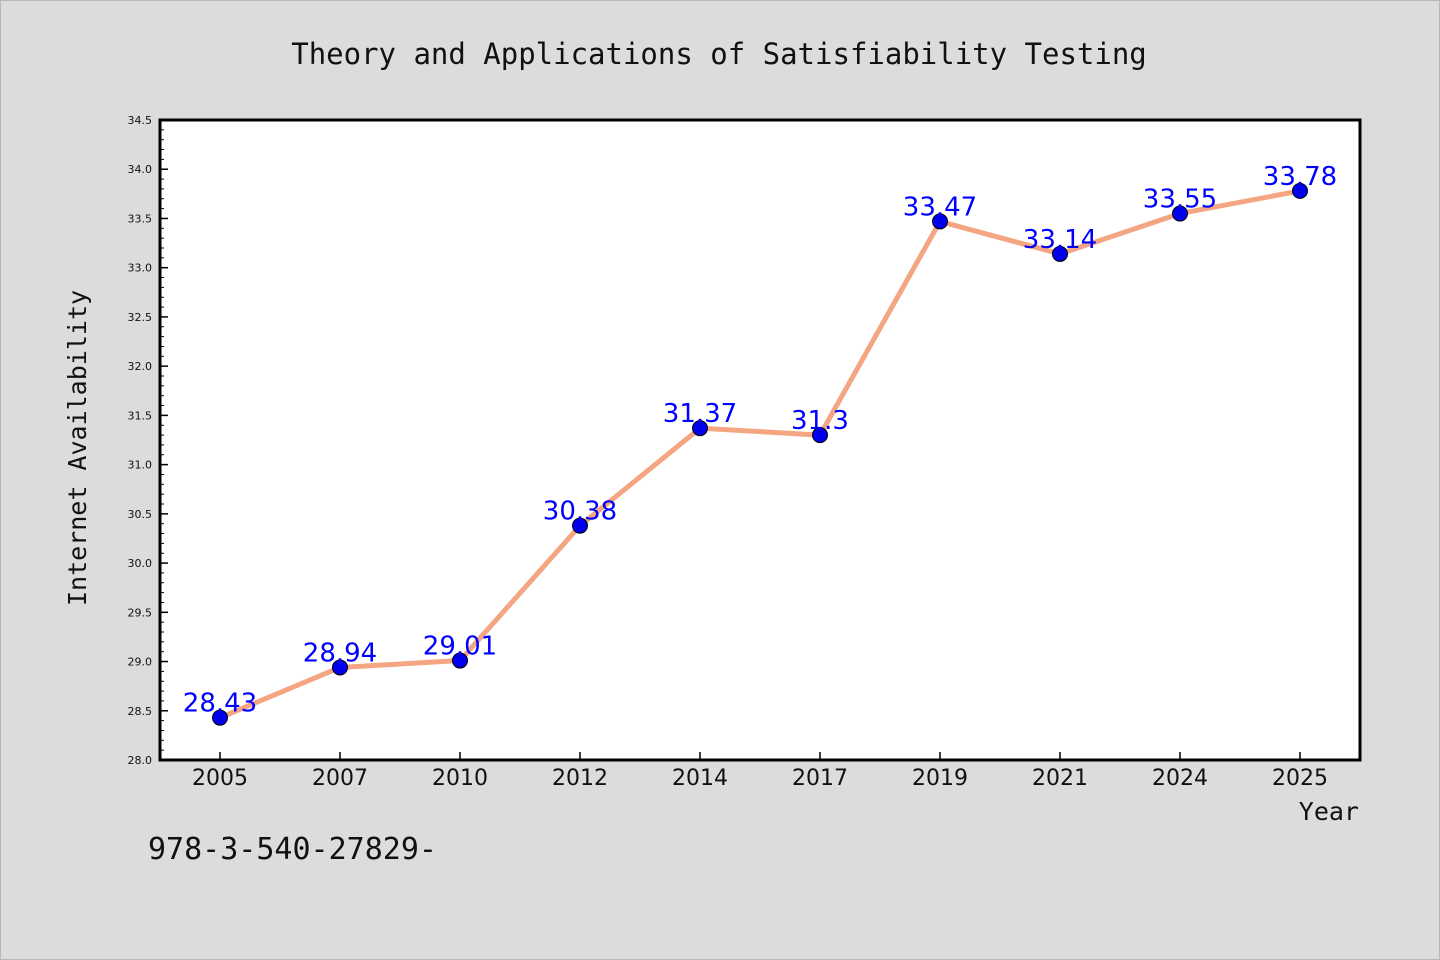  What do you see at coordinates (140, 268) in the screenshot?
I see `y-tick-label: 33.0` at bounding box center [140, 268].